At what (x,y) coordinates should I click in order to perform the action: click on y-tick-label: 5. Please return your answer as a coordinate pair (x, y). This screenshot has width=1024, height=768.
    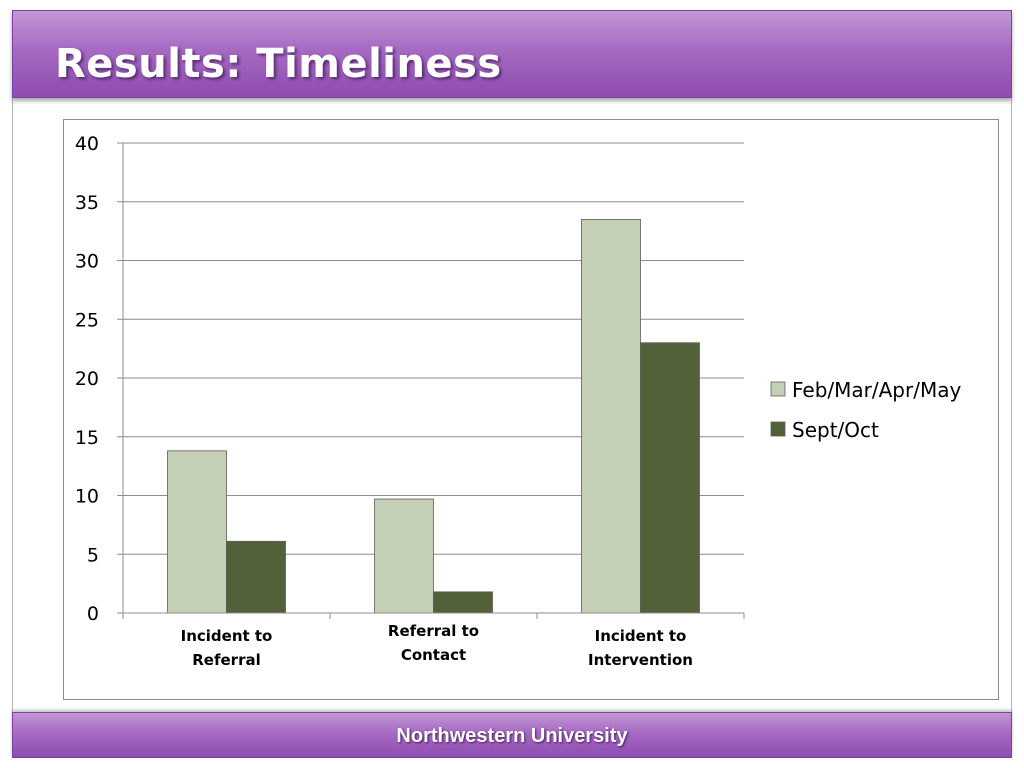
    Looking at the image, I should click on (93, 555).